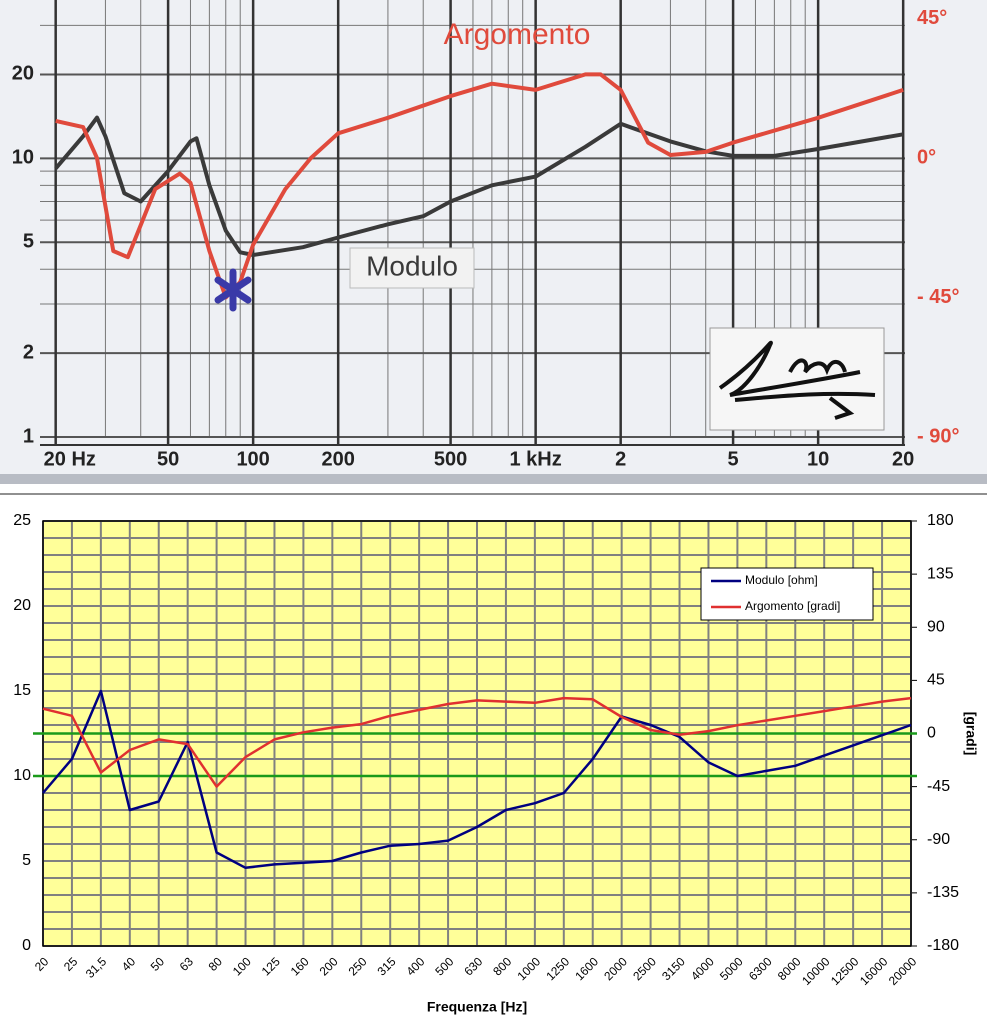 The width and height of the screenshot is (987, 1032). Describe the element at coordinates (129, 964) in the screenshot. I see `x-tick-label: 40` at that location.